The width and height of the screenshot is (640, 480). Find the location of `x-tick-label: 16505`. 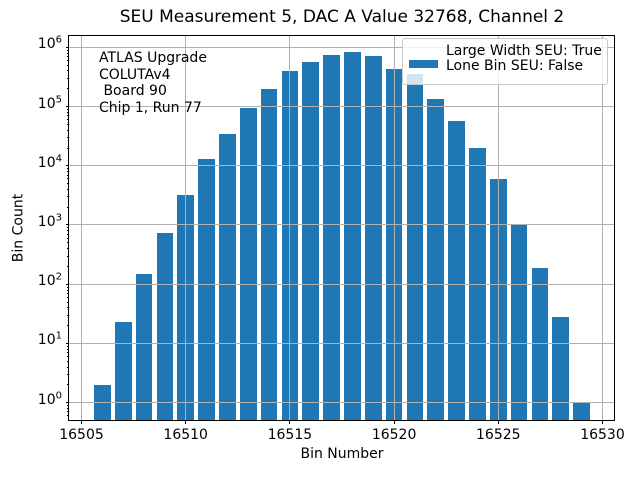

x-tick-label: 16505 is located at coordinates (81, 435).